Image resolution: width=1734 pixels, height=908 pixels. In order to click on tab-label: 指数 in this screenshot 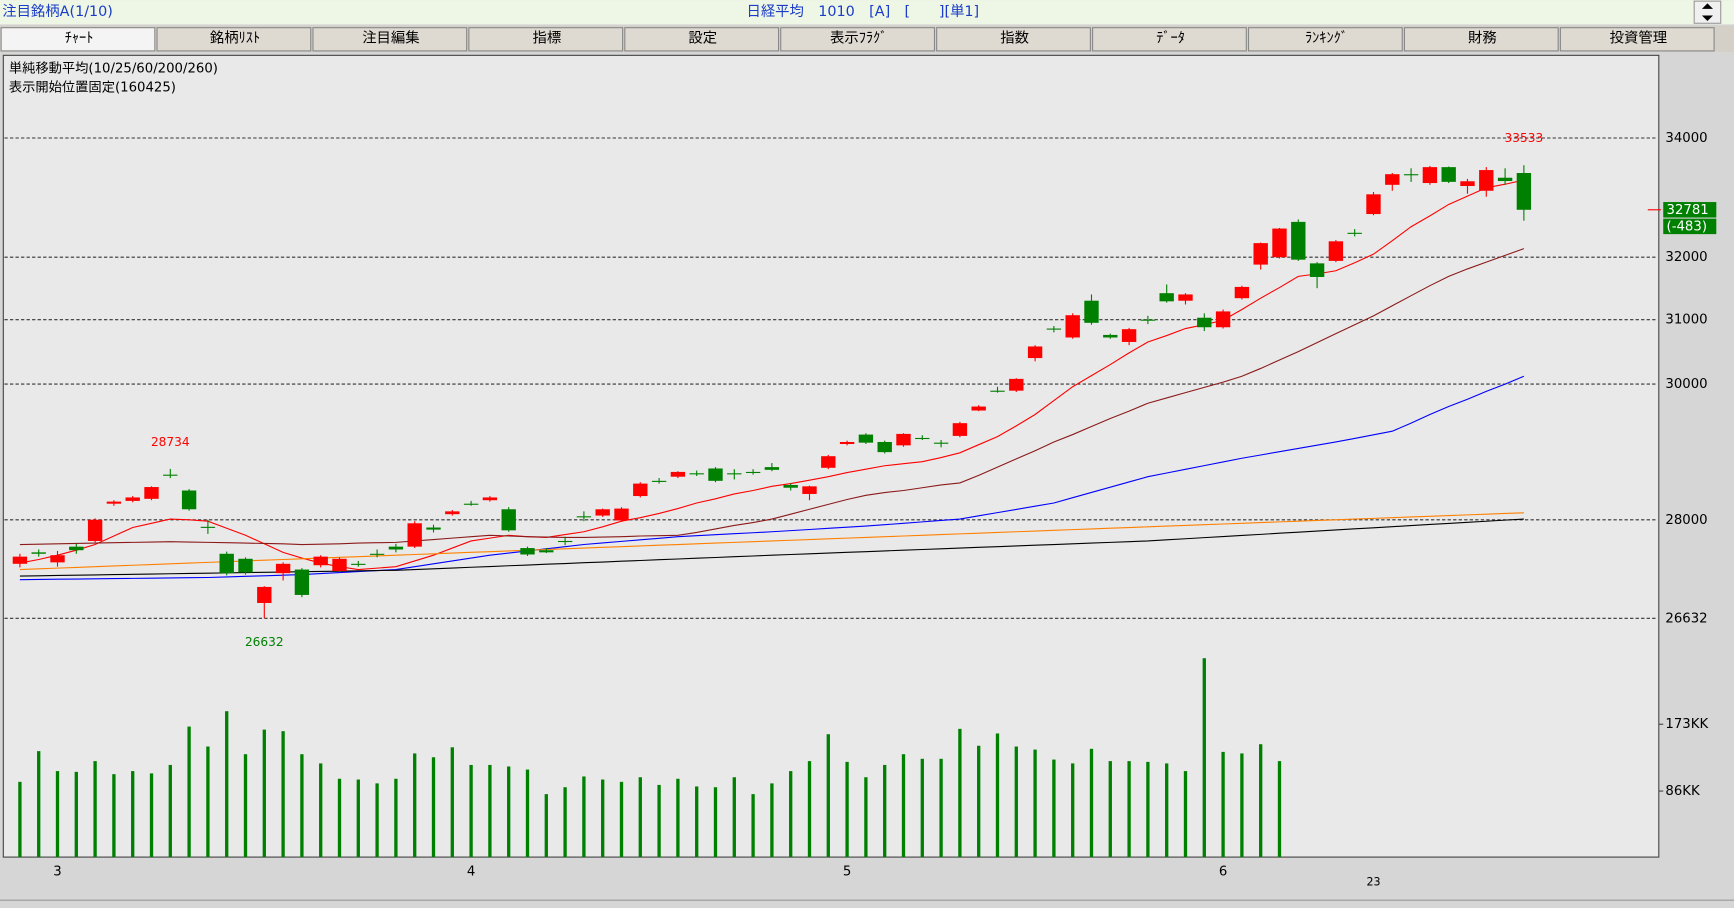, I will do `click(1014, 38)`.